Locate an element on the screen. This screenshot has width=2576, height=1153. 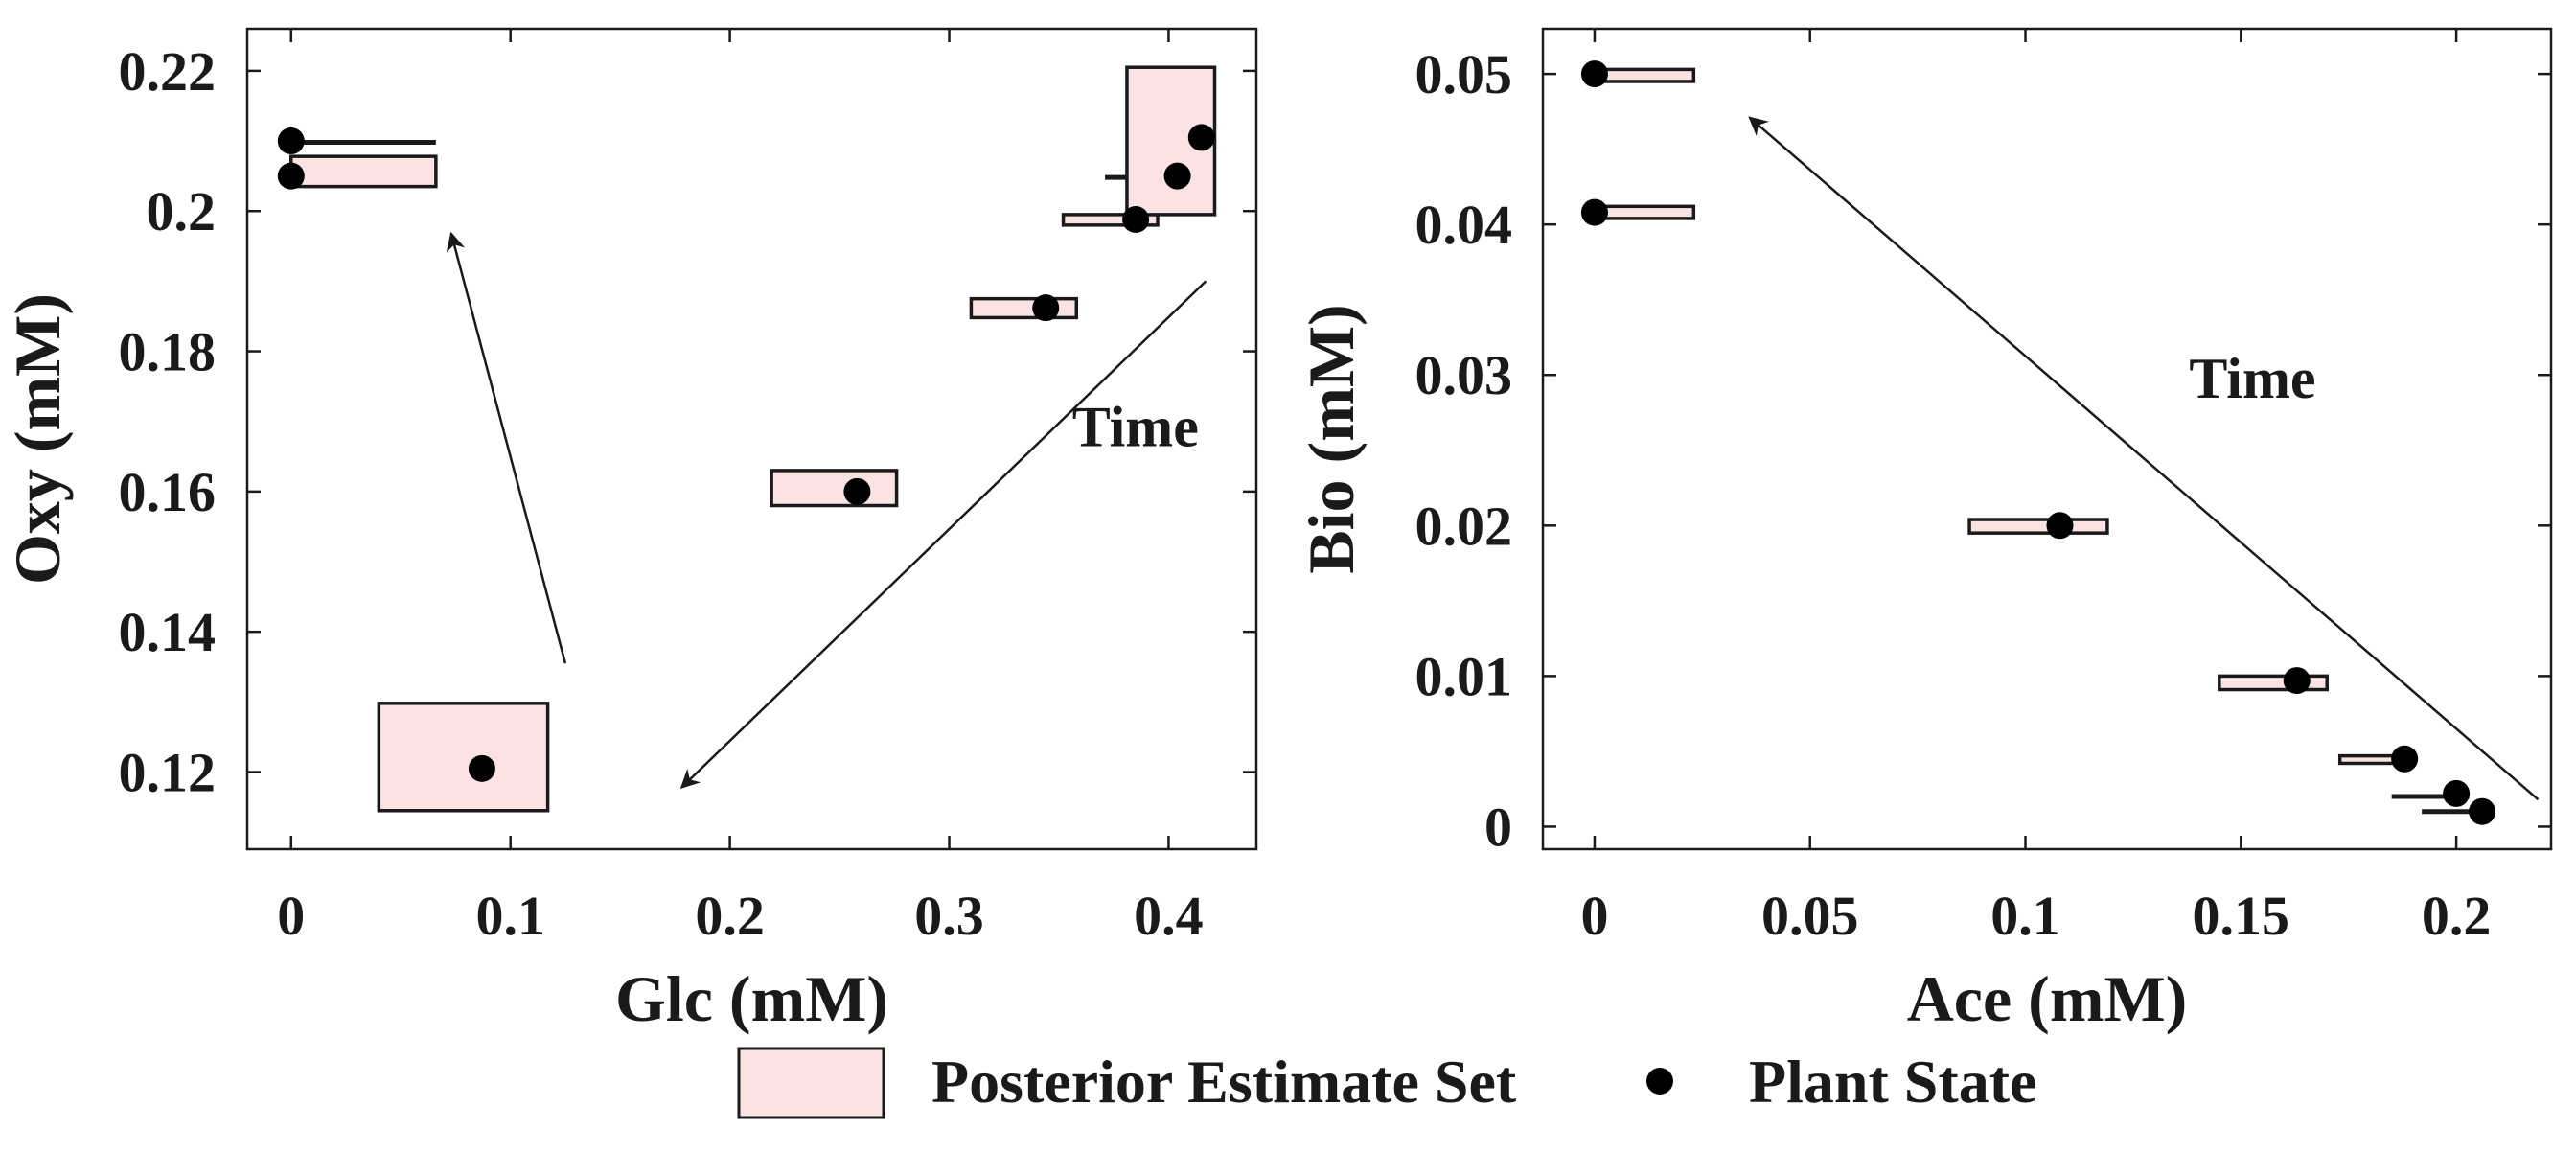
x-tick-label: 0.05 is located at coordinates (1810, 916).